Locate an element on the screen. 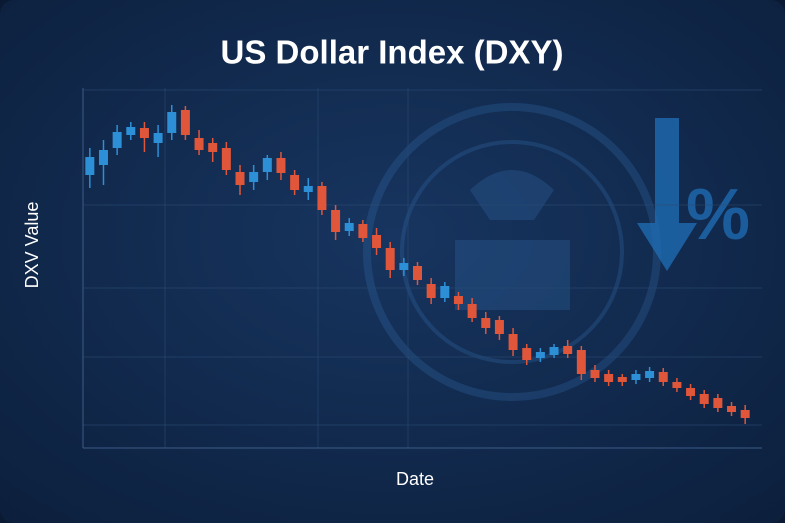  x-axis-label: Date is located at coordinates (415, 479).